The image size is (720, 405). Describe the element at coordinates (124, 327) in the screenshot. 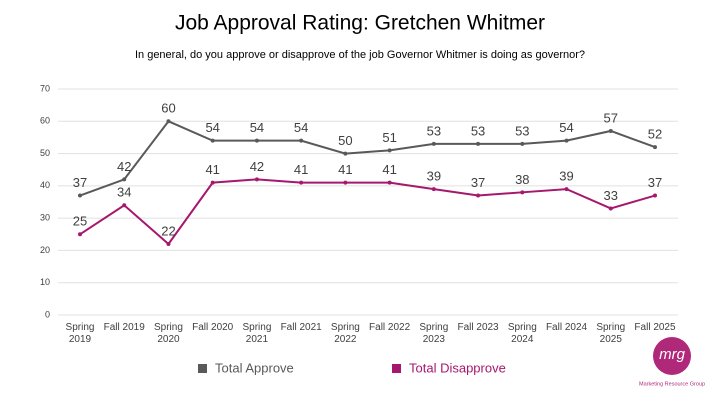

I see `x-tick-label: Fall 2019` at that location.